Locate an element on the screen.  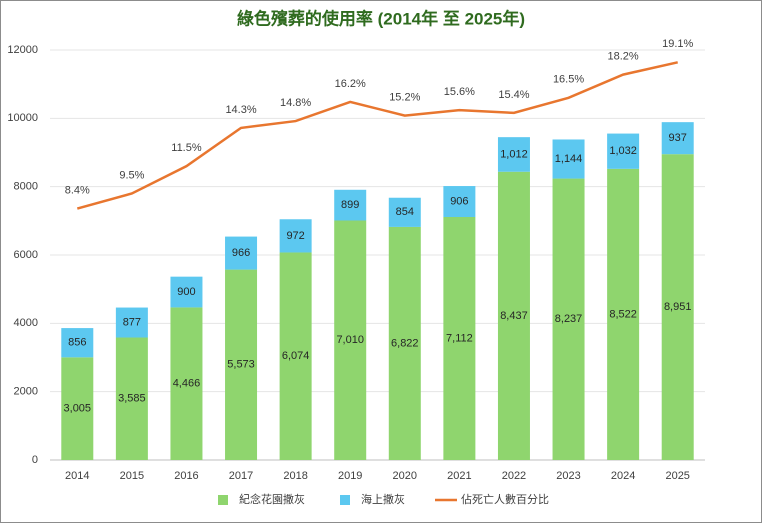
bar-label: 7,010 is located at coordinates (350, 340).